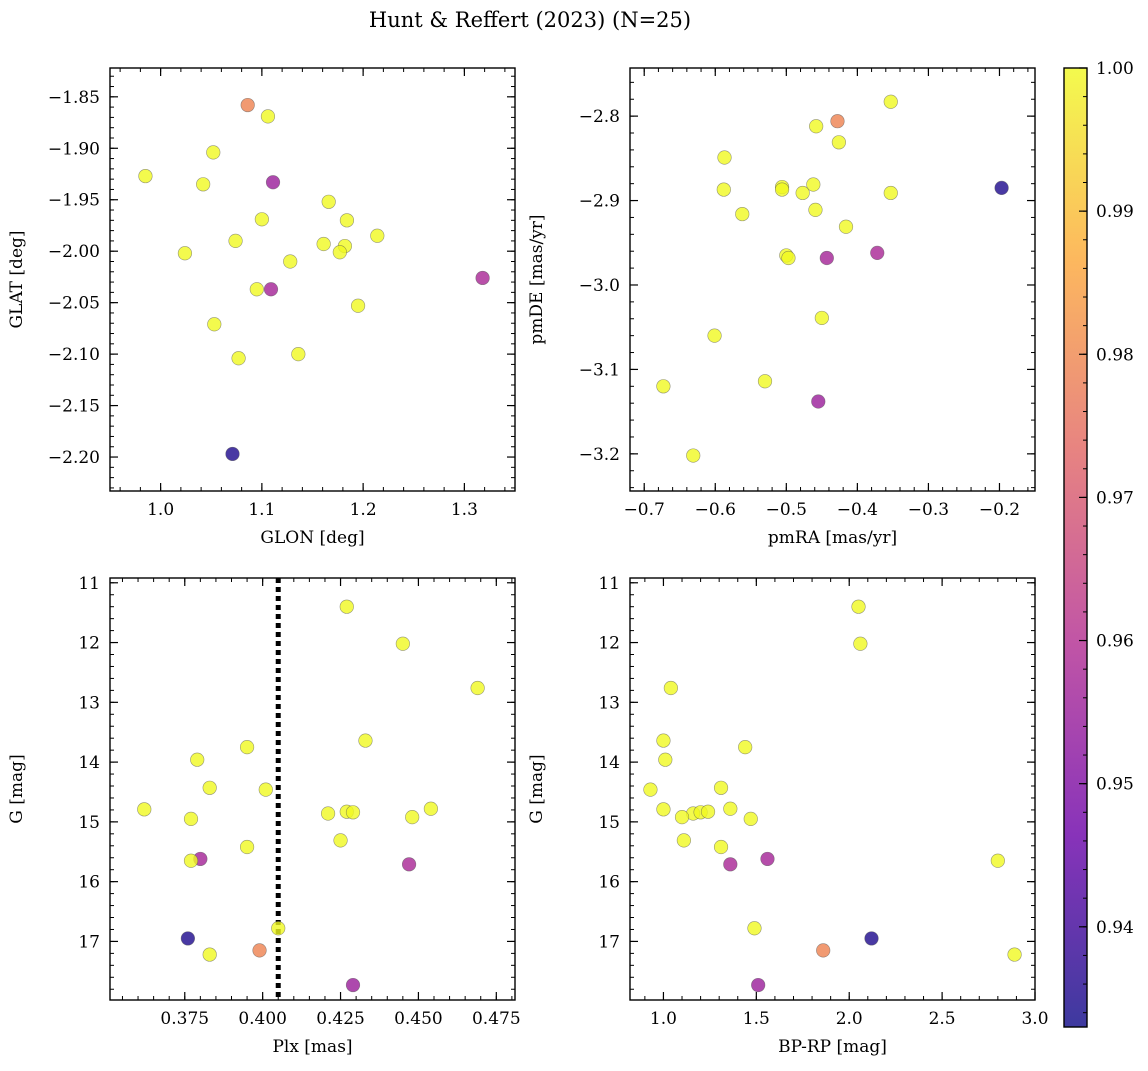 The height and width of the screenshot is (1071, 1148). I want to click on figure-title: Hunt & Reffert (2023) (N=25), so click(530, 20).